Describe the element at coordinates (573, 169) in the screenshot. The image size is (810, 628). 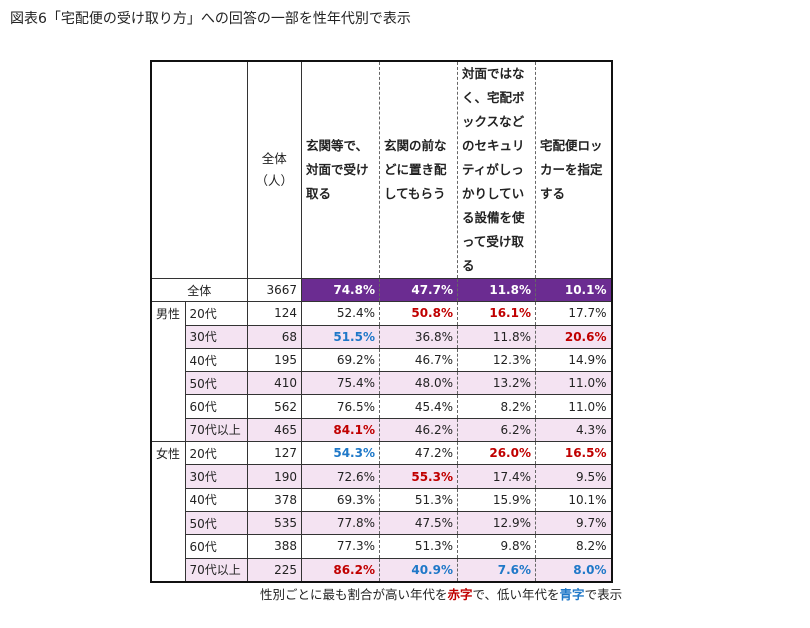
I see `column-header: 宅配便ロッカーを指定する` at that location.